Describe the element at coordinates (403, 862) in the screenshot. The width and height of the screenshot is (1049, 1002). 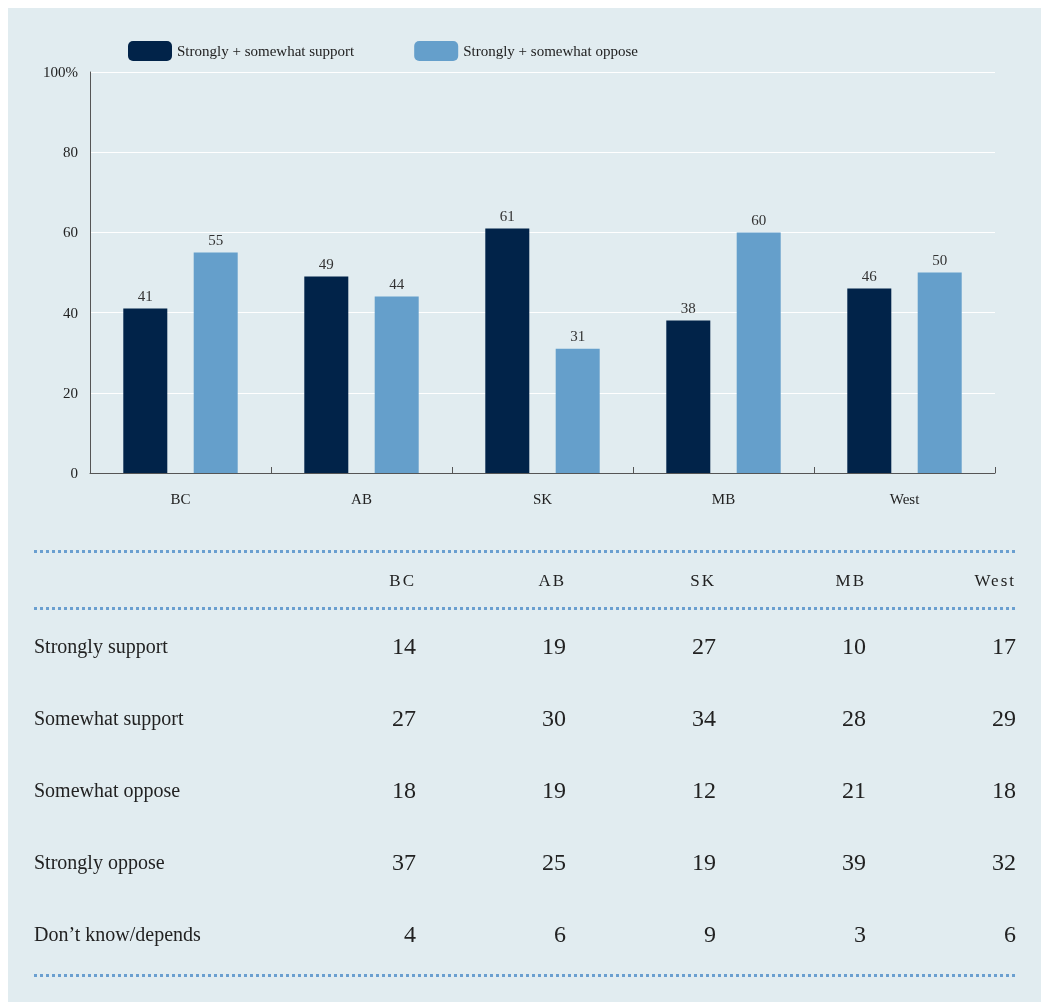
I see `data-label: 37` at that location.